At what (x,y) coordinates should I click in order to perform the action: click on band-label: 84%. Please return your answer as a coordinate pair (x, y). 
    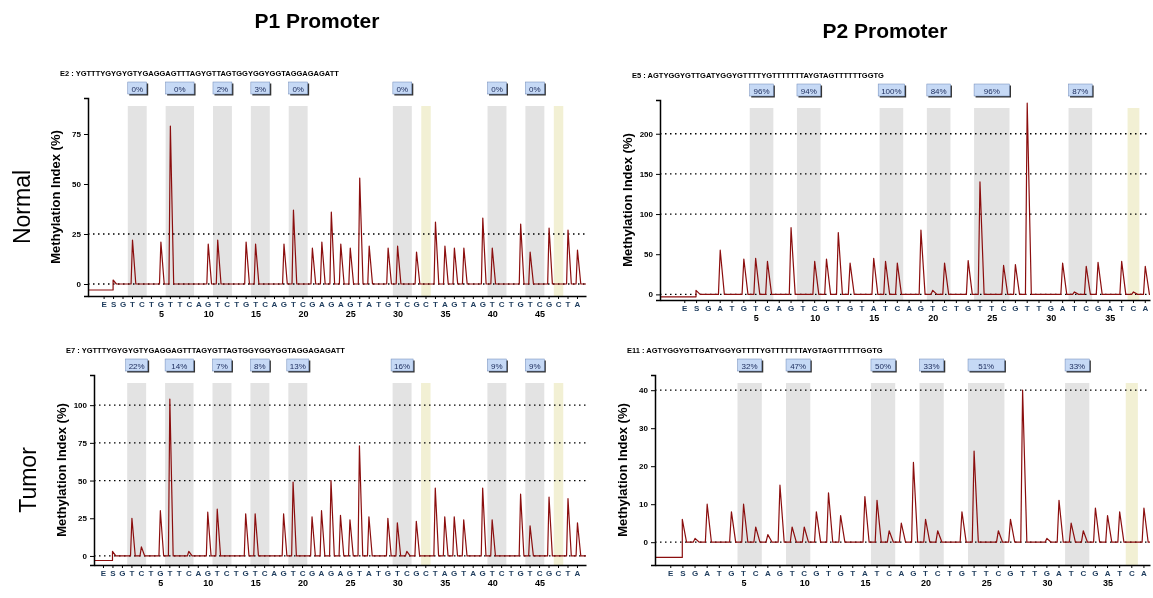
    Looking at the image, I should click on (938, 91).